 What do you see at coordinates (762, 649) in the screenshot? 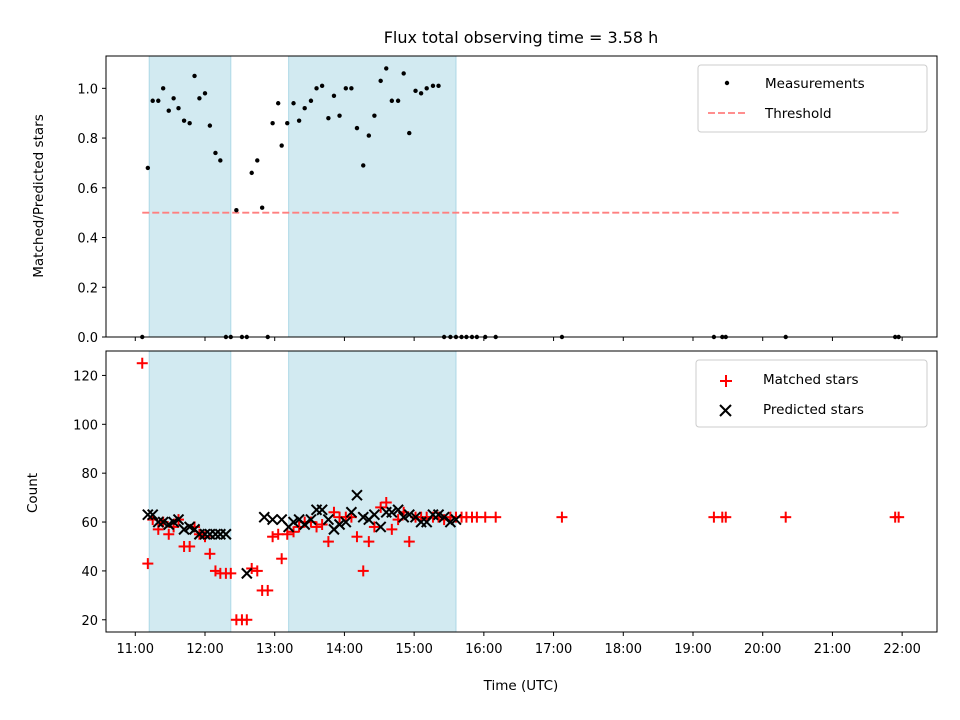
I see `x-tick-label: 20:00` at bounding box center [762, 649].